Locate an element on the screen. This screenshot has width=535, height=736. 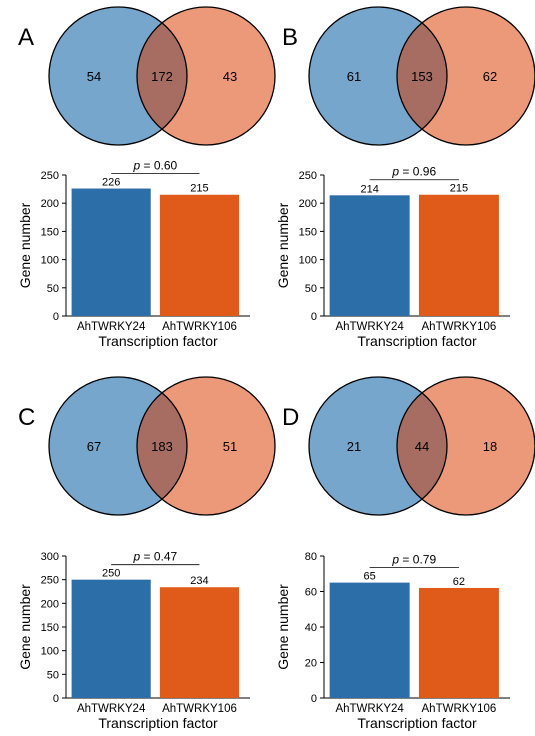
venn-right-count: 62 is located at coordinates (490, 76).